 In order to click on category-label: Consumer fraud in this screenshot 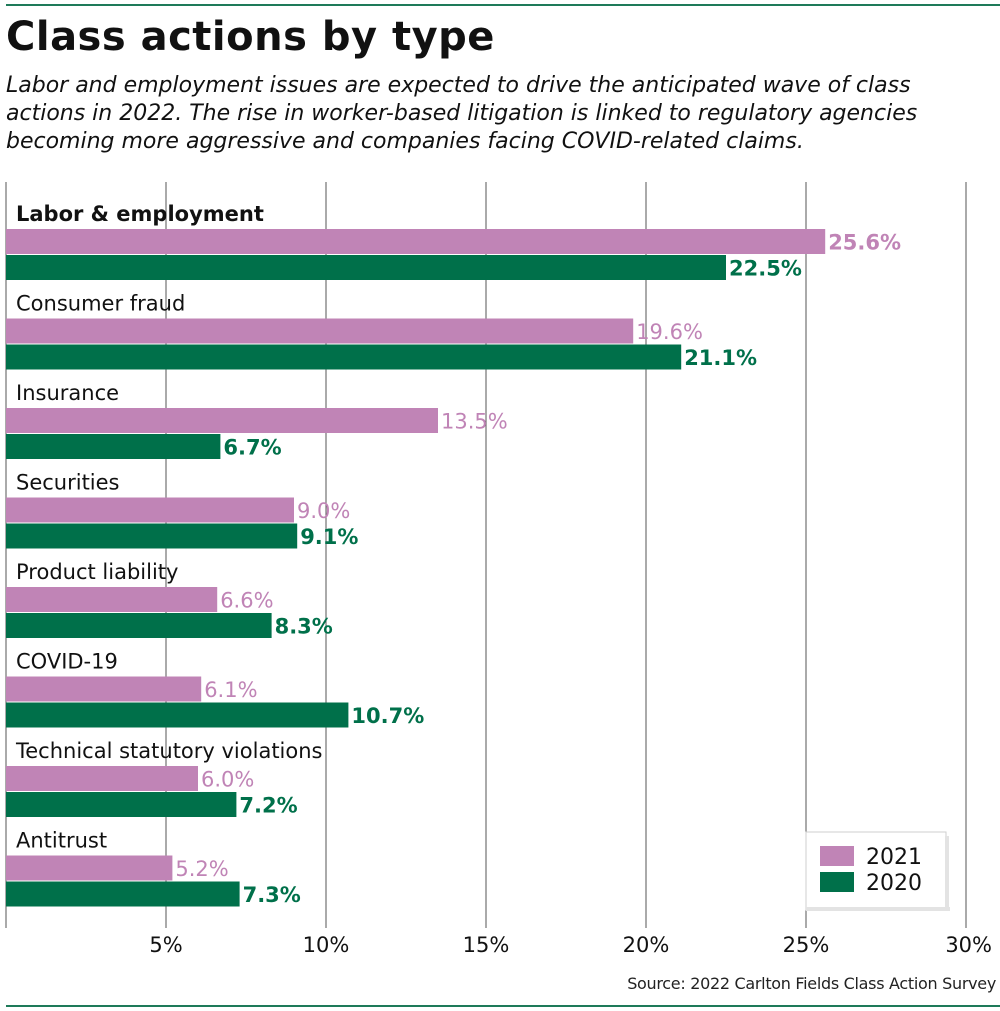, I will do `click(100, 304)`.